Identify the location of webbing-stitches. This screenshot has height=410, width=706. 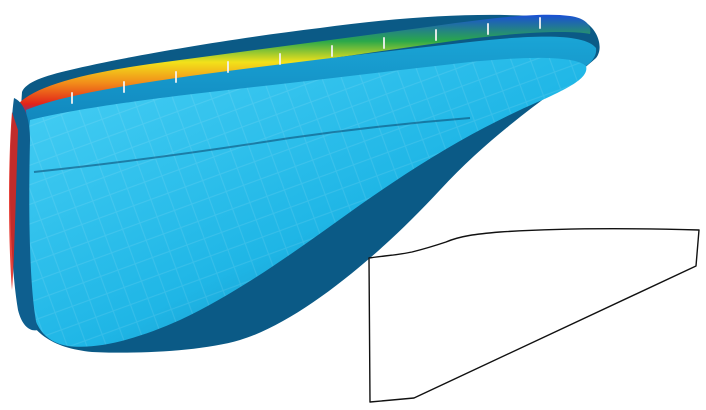
(306, 60).